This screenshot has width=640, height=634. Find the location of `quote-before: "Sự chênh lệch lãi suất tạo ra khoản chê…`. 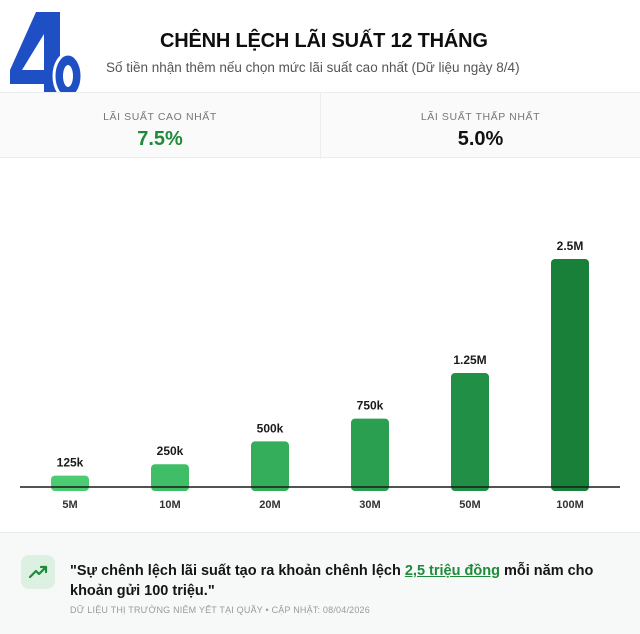

quote-before: "Sự chênh lệch lãi suất tạo ra khoản chê… is located at coordinates (237, 571).